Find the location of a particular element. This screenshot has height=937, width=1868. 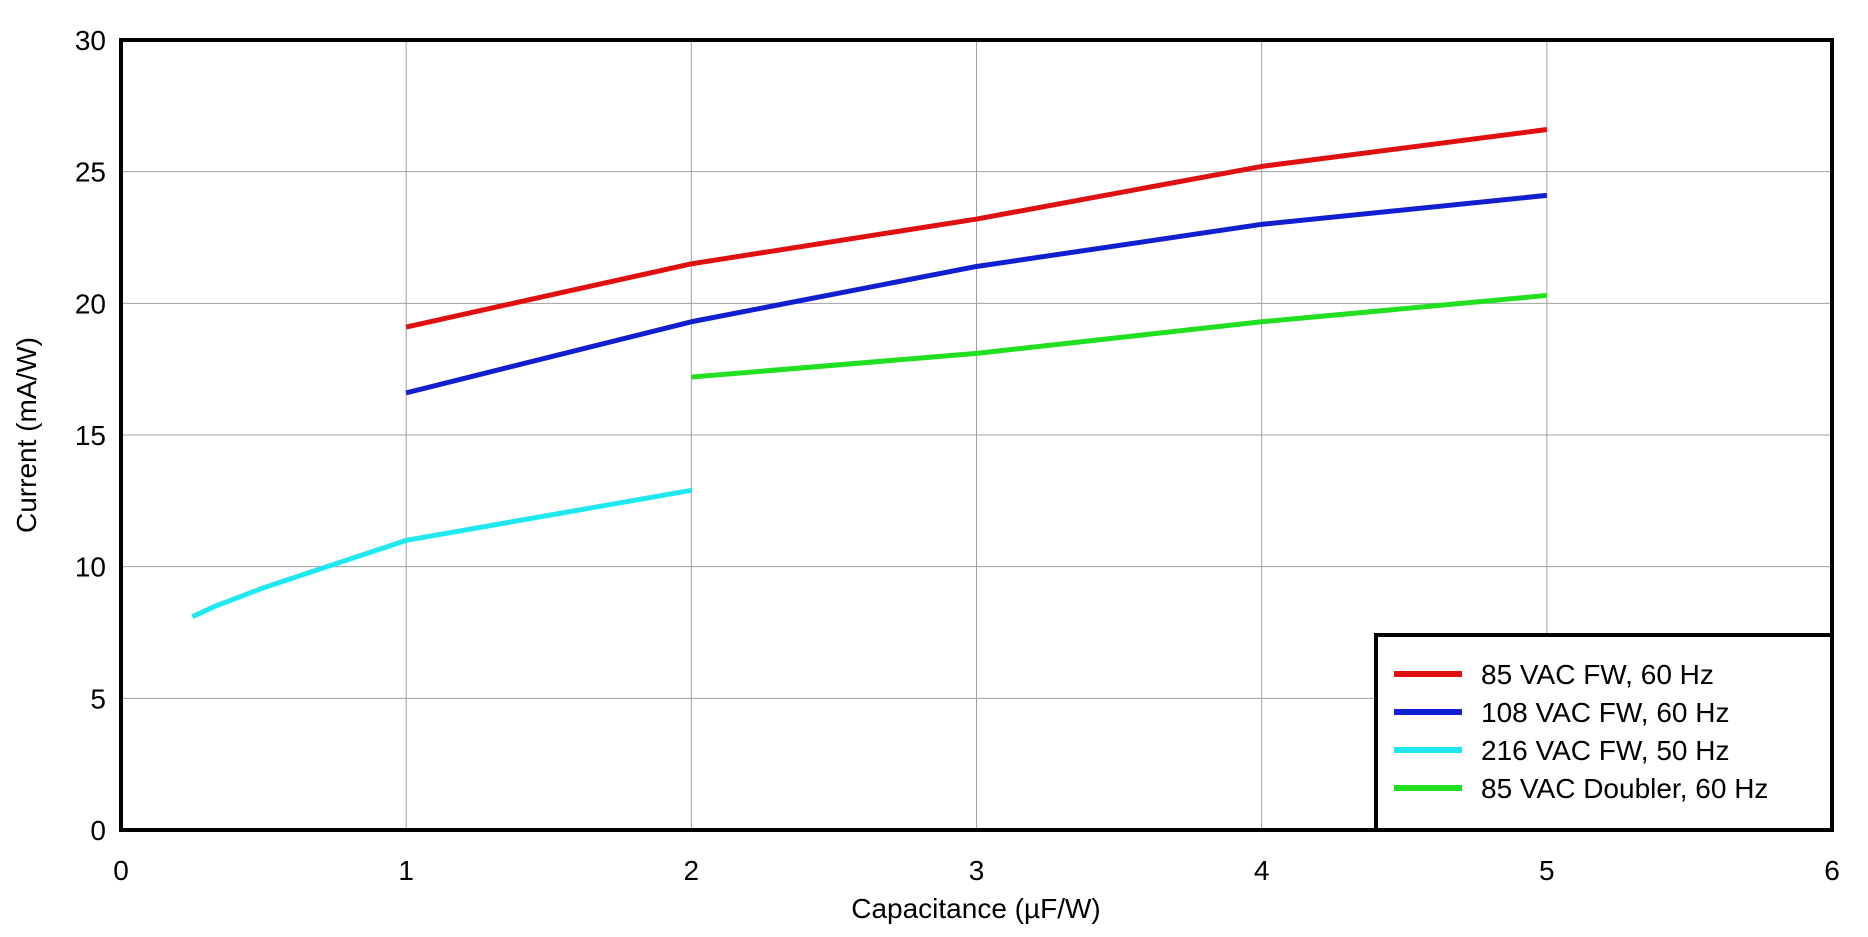

y-tick-label: 10 is located at coordinates (90, 567).